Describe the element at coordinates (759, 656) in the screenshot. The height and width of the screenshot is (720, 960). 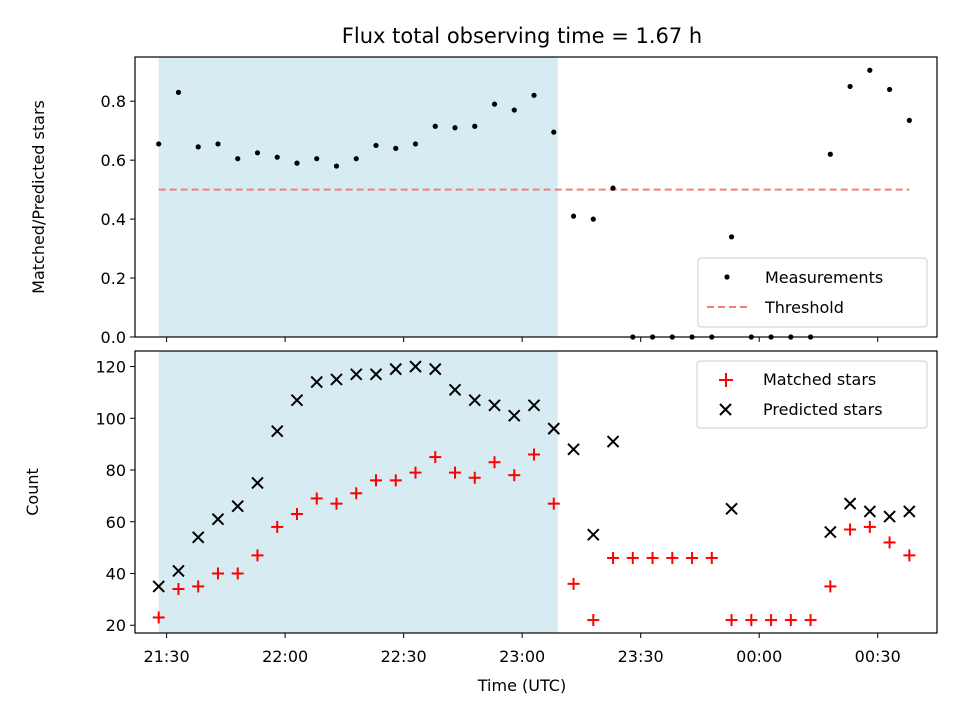
I see `x-tick-label: 00:00` at that location.